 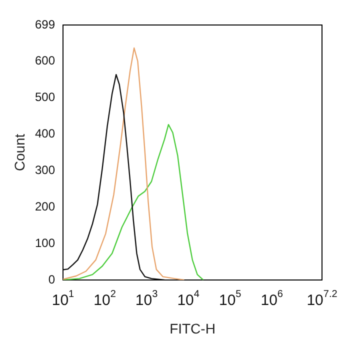 I want to click on y-tick-label: 699, so click(x=45, y=24).